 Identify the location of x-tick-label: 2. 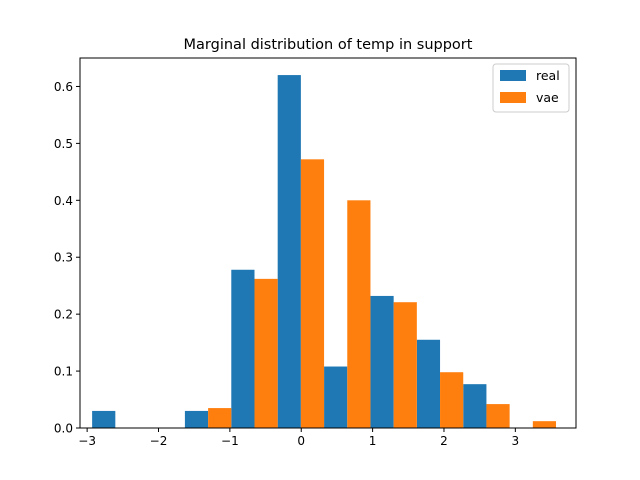
(444, 441).